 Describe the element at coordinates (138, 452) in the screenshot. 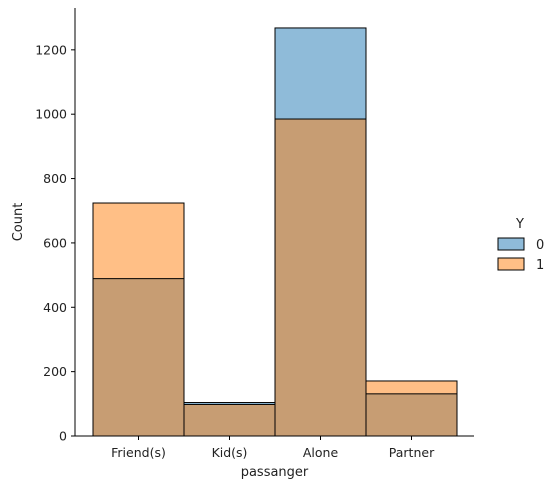

I see `x-tick-label-0: Friend(s)` at that location.